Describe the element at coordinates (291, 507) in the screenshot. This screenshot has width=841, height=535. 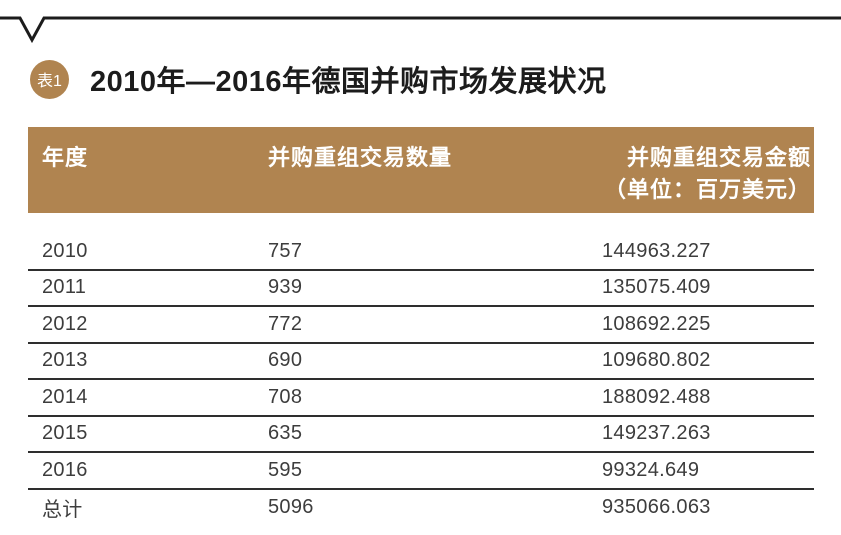
I see `cell-count: 5096` at that location.